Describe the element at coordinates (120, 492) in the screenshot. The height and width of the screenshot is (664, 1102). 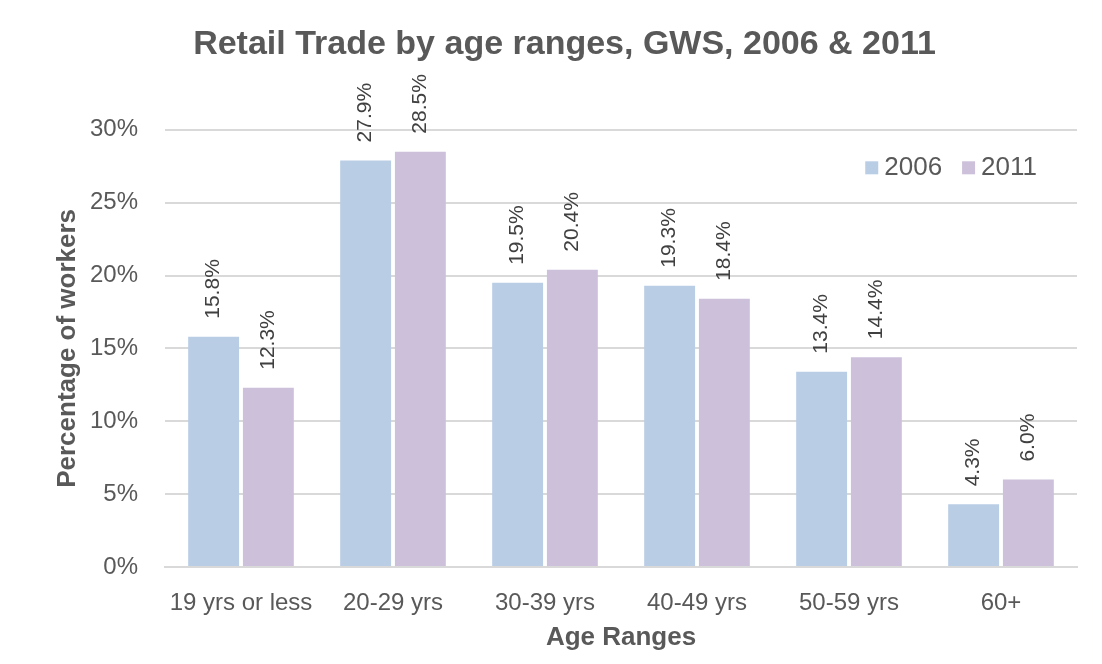
I see `y-tick-label: 5%` at that location.